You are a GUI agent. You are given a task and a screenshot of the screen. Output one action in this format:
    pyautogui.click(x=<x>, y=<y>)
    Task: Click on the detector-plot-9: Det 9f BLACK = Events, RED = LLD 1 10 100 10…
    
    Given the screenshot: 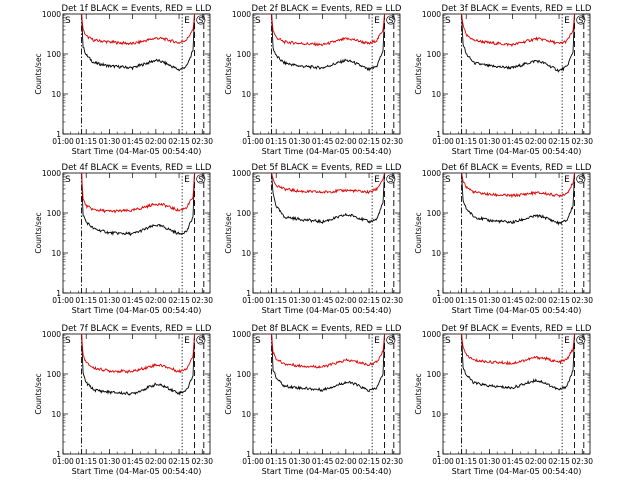 What is the action you would take?
    pyautogui.click(x=503, y=400)
    